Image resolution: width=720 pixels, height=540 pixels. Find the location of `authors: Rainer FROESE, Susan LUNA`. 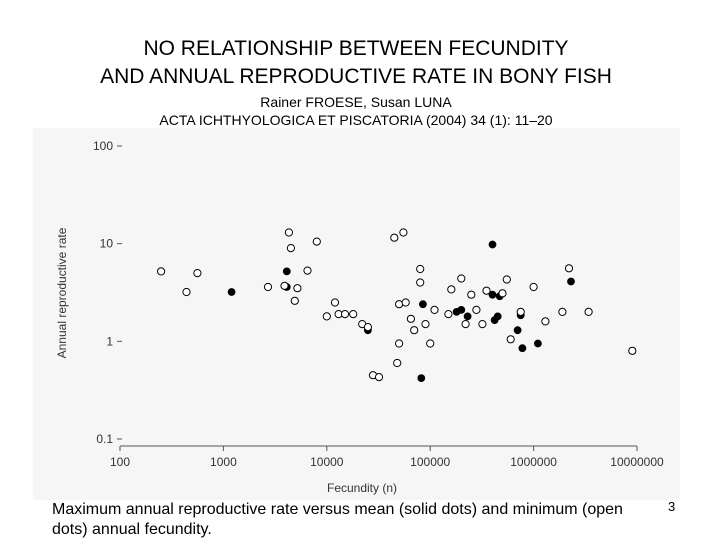

authors: Rainer FROESE, Susan LUNA is located at coordinates (356, 102).